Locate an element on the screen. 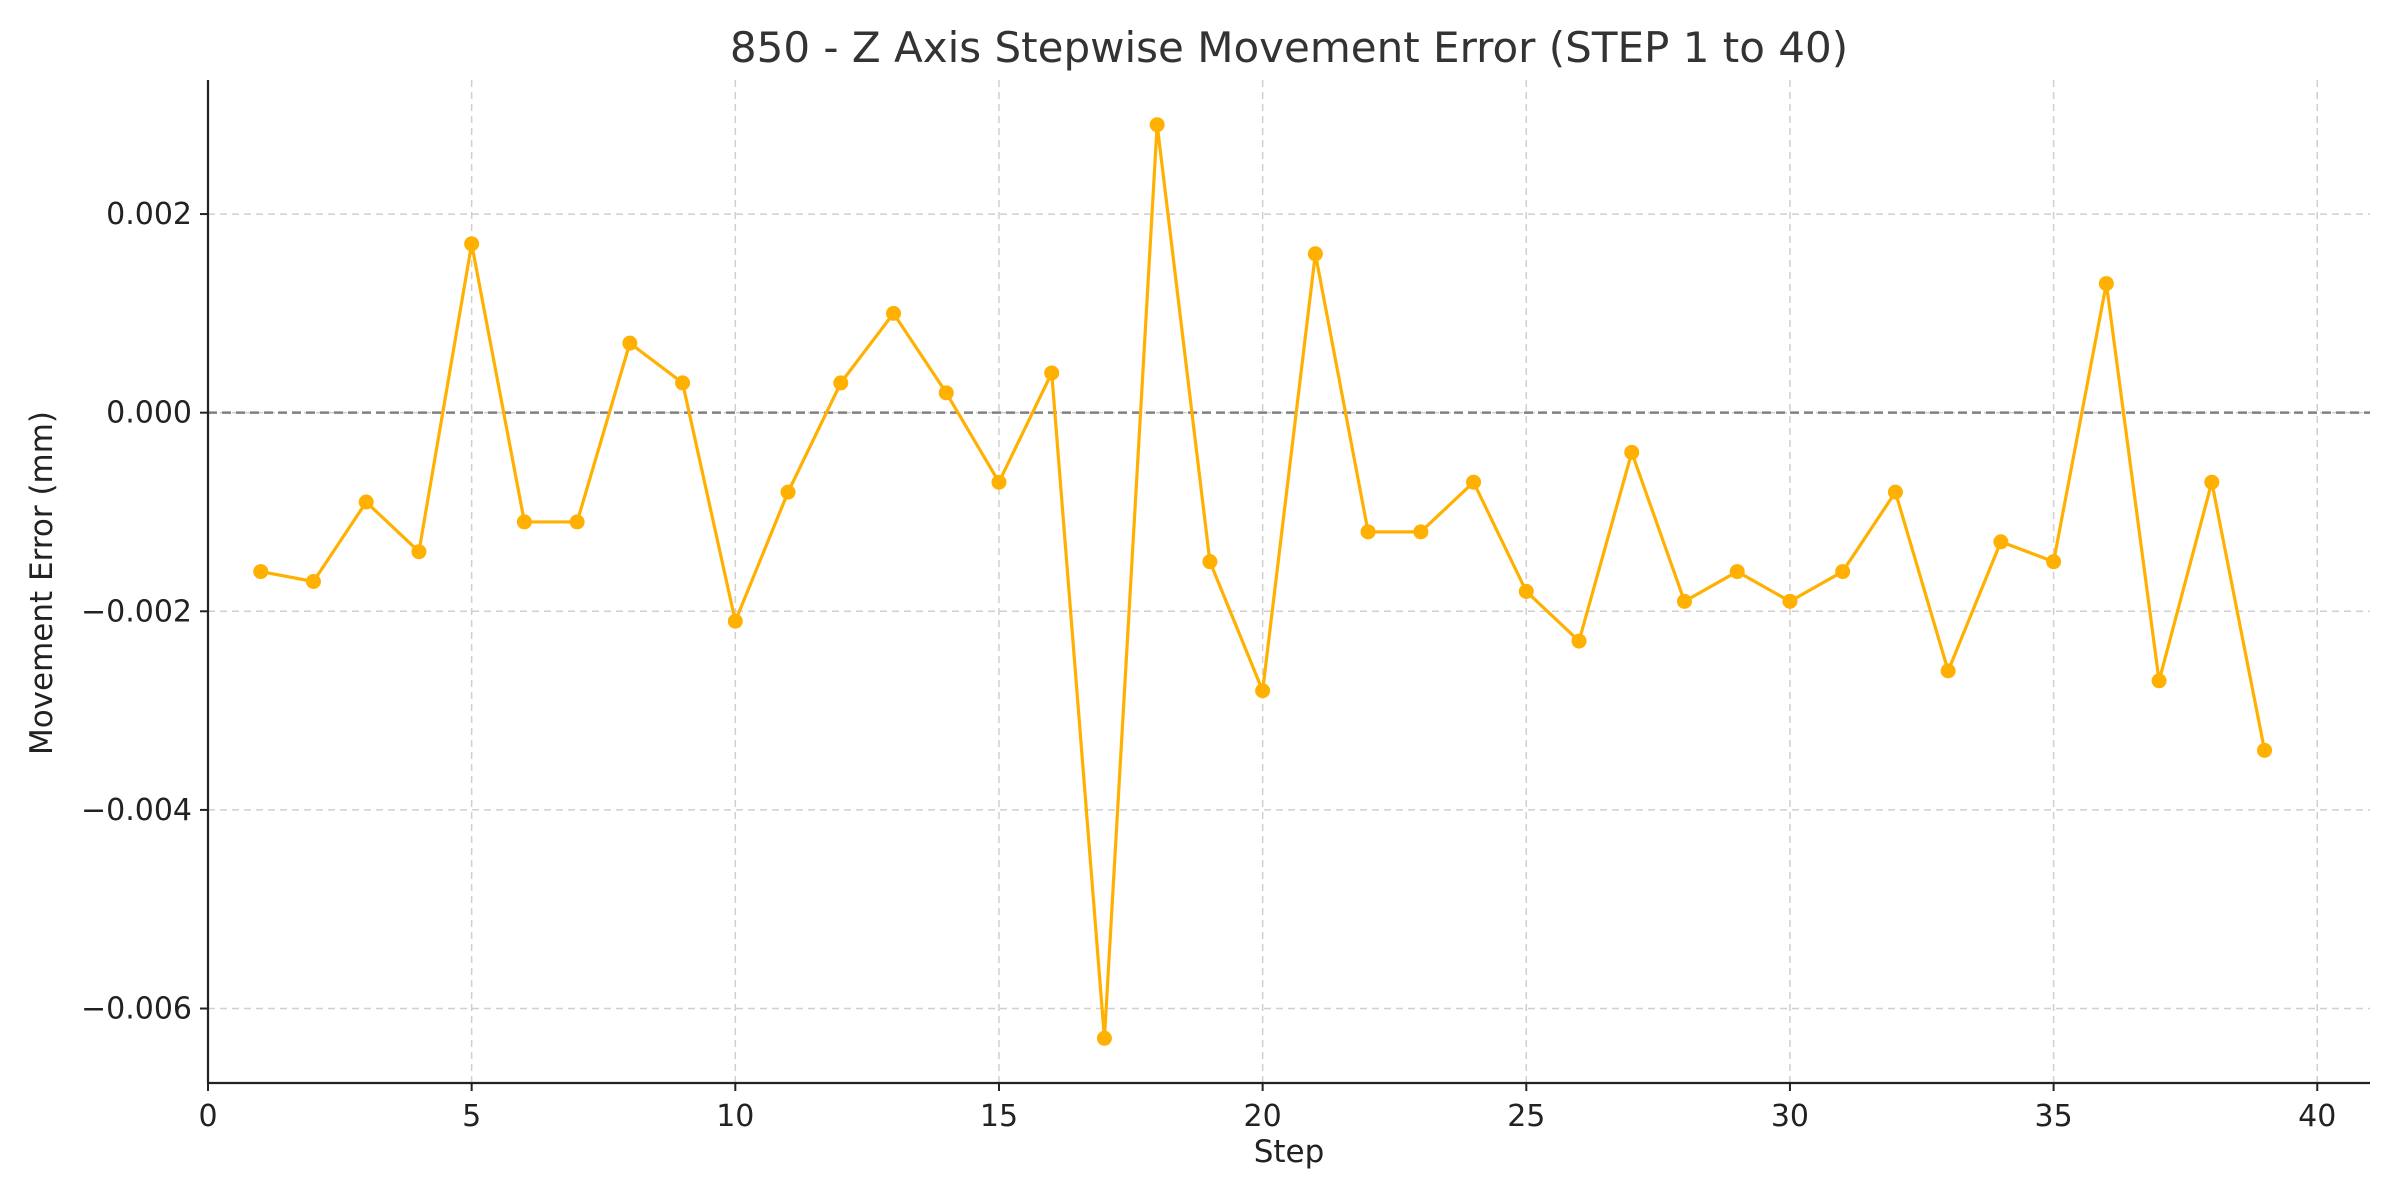 The width and height of the screenshot is (2400, 1200). x-tick-label: 20 is located at coordinates (1263, 1116).